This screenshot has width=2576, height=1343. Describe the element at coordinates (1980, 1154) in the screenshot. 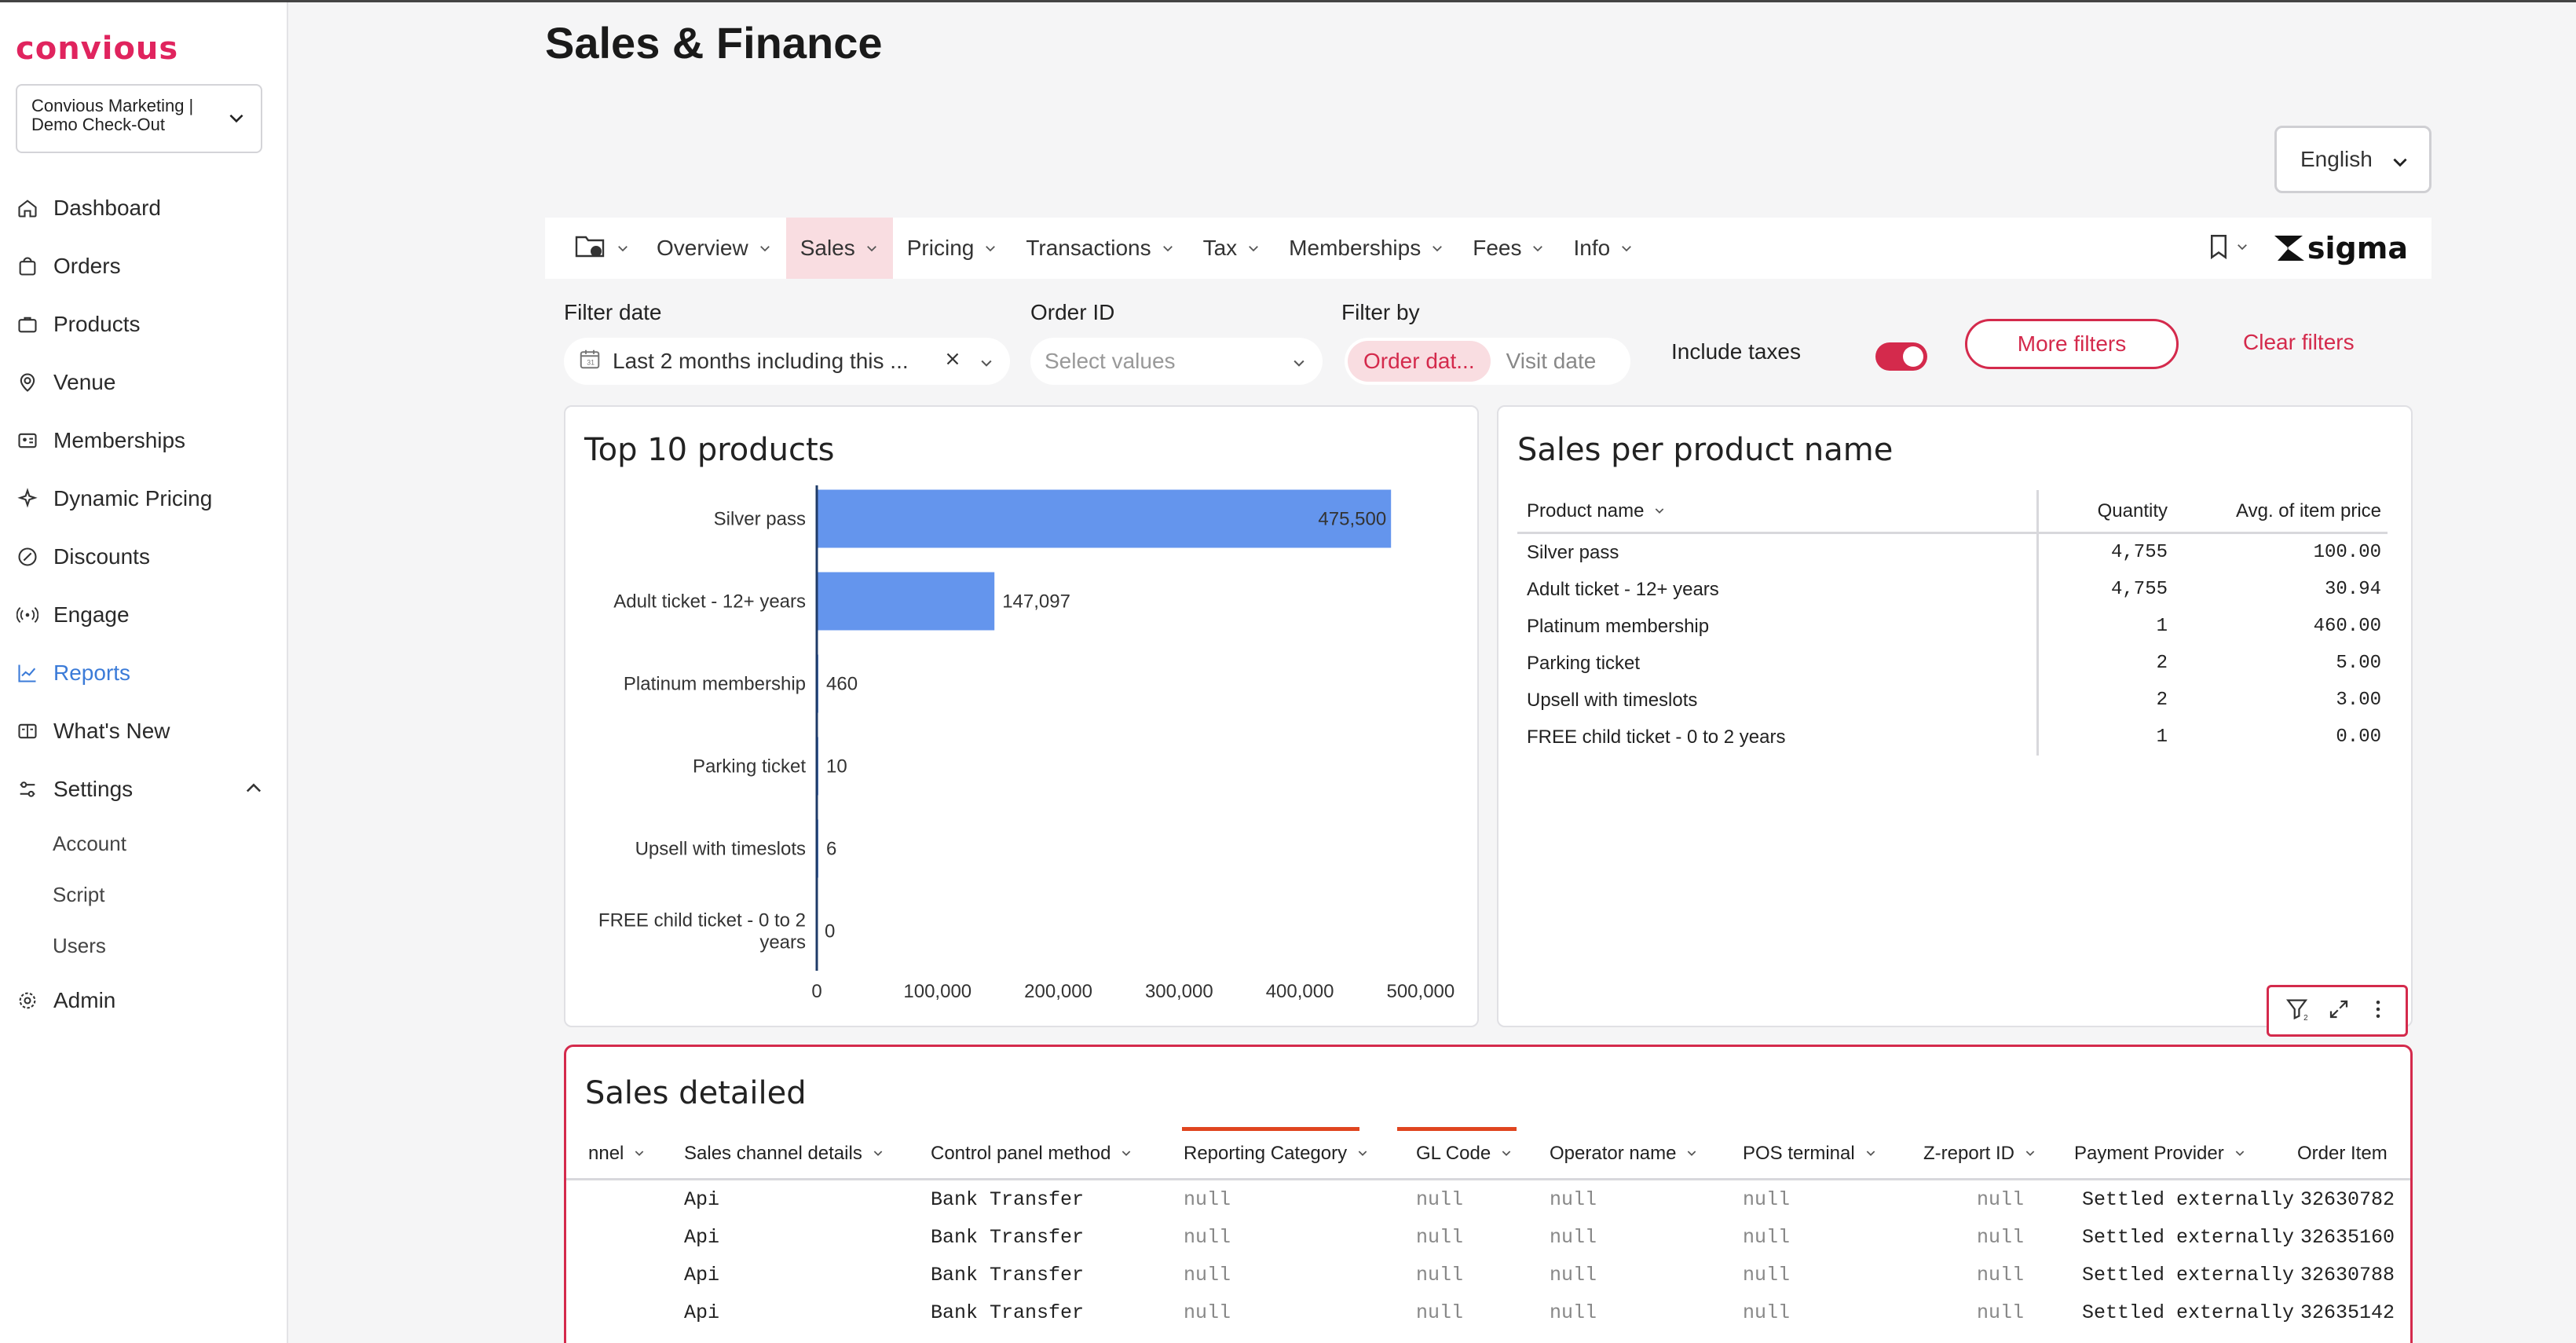

I see `col-z-report-id: Z-report ID` at that location.